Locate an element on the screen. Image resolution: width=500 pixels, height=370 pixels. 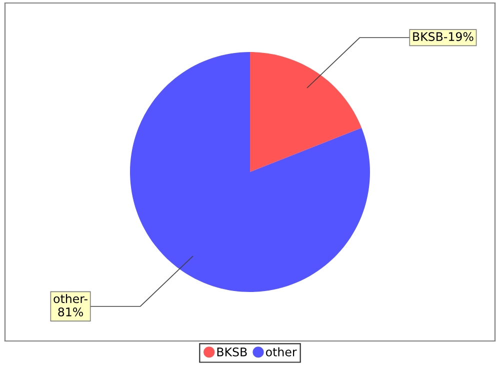
data-label: BKSB-19% is located at coordinates (443, 37).